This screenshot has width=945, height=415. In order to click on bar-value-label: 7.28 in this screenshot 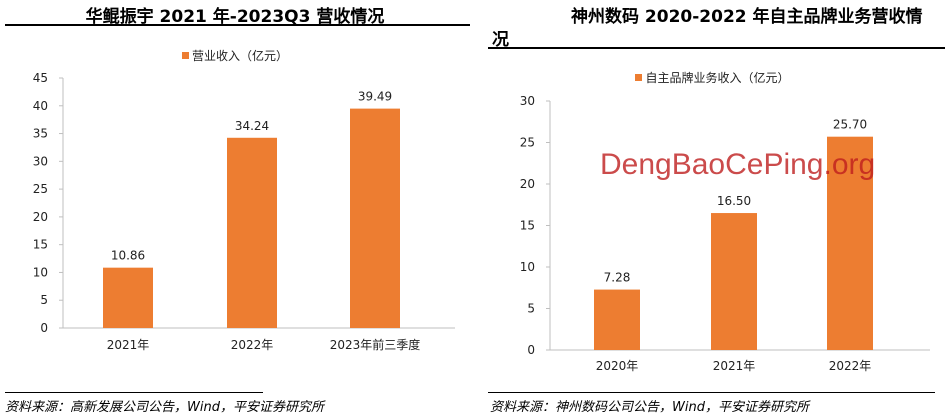, I will do `click(617, 278)`.